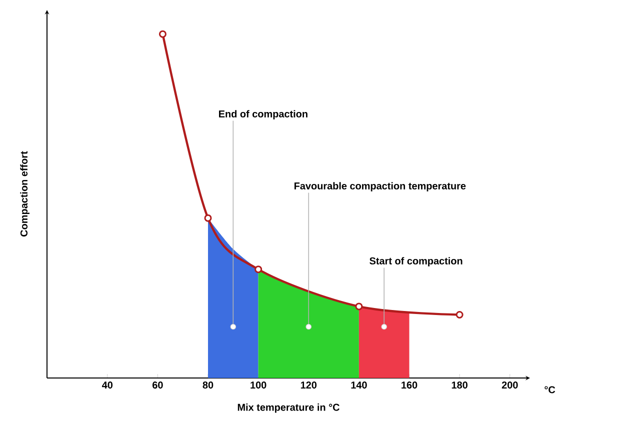 The width and height of the screenshot is (628, 438). What do you see at coordinates (359, 385) in the screenshot?
I see `x-tick-label: 140` at bounding box center [359, 385].